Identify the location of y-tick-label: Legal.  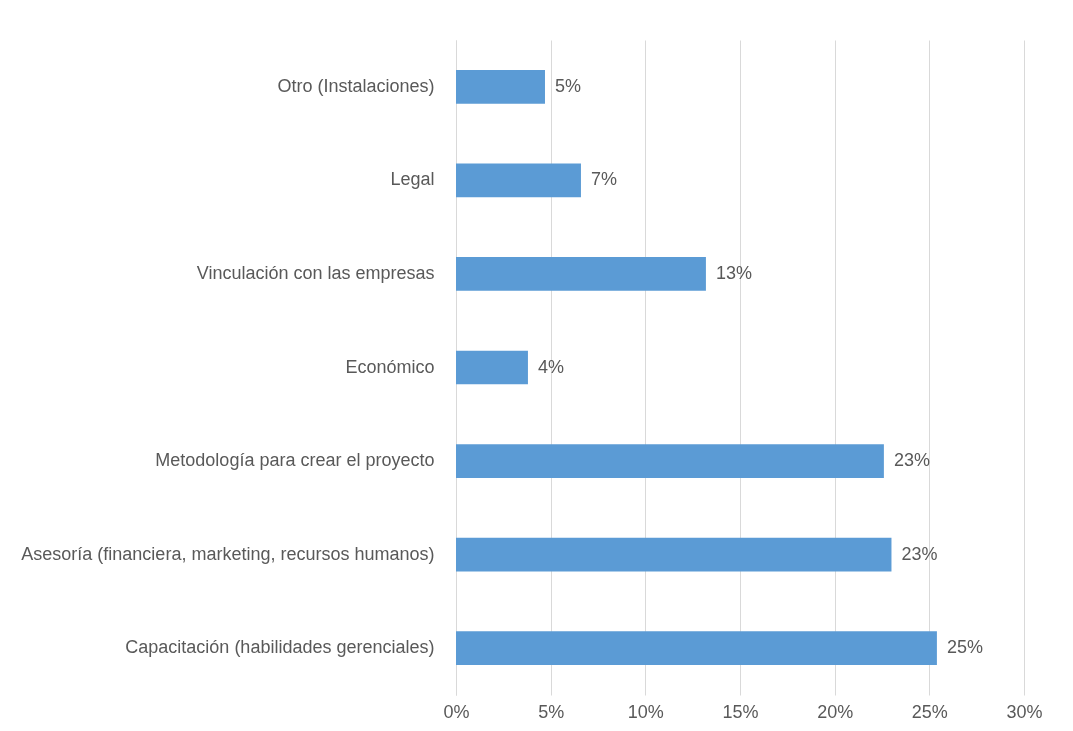
(412, 179).